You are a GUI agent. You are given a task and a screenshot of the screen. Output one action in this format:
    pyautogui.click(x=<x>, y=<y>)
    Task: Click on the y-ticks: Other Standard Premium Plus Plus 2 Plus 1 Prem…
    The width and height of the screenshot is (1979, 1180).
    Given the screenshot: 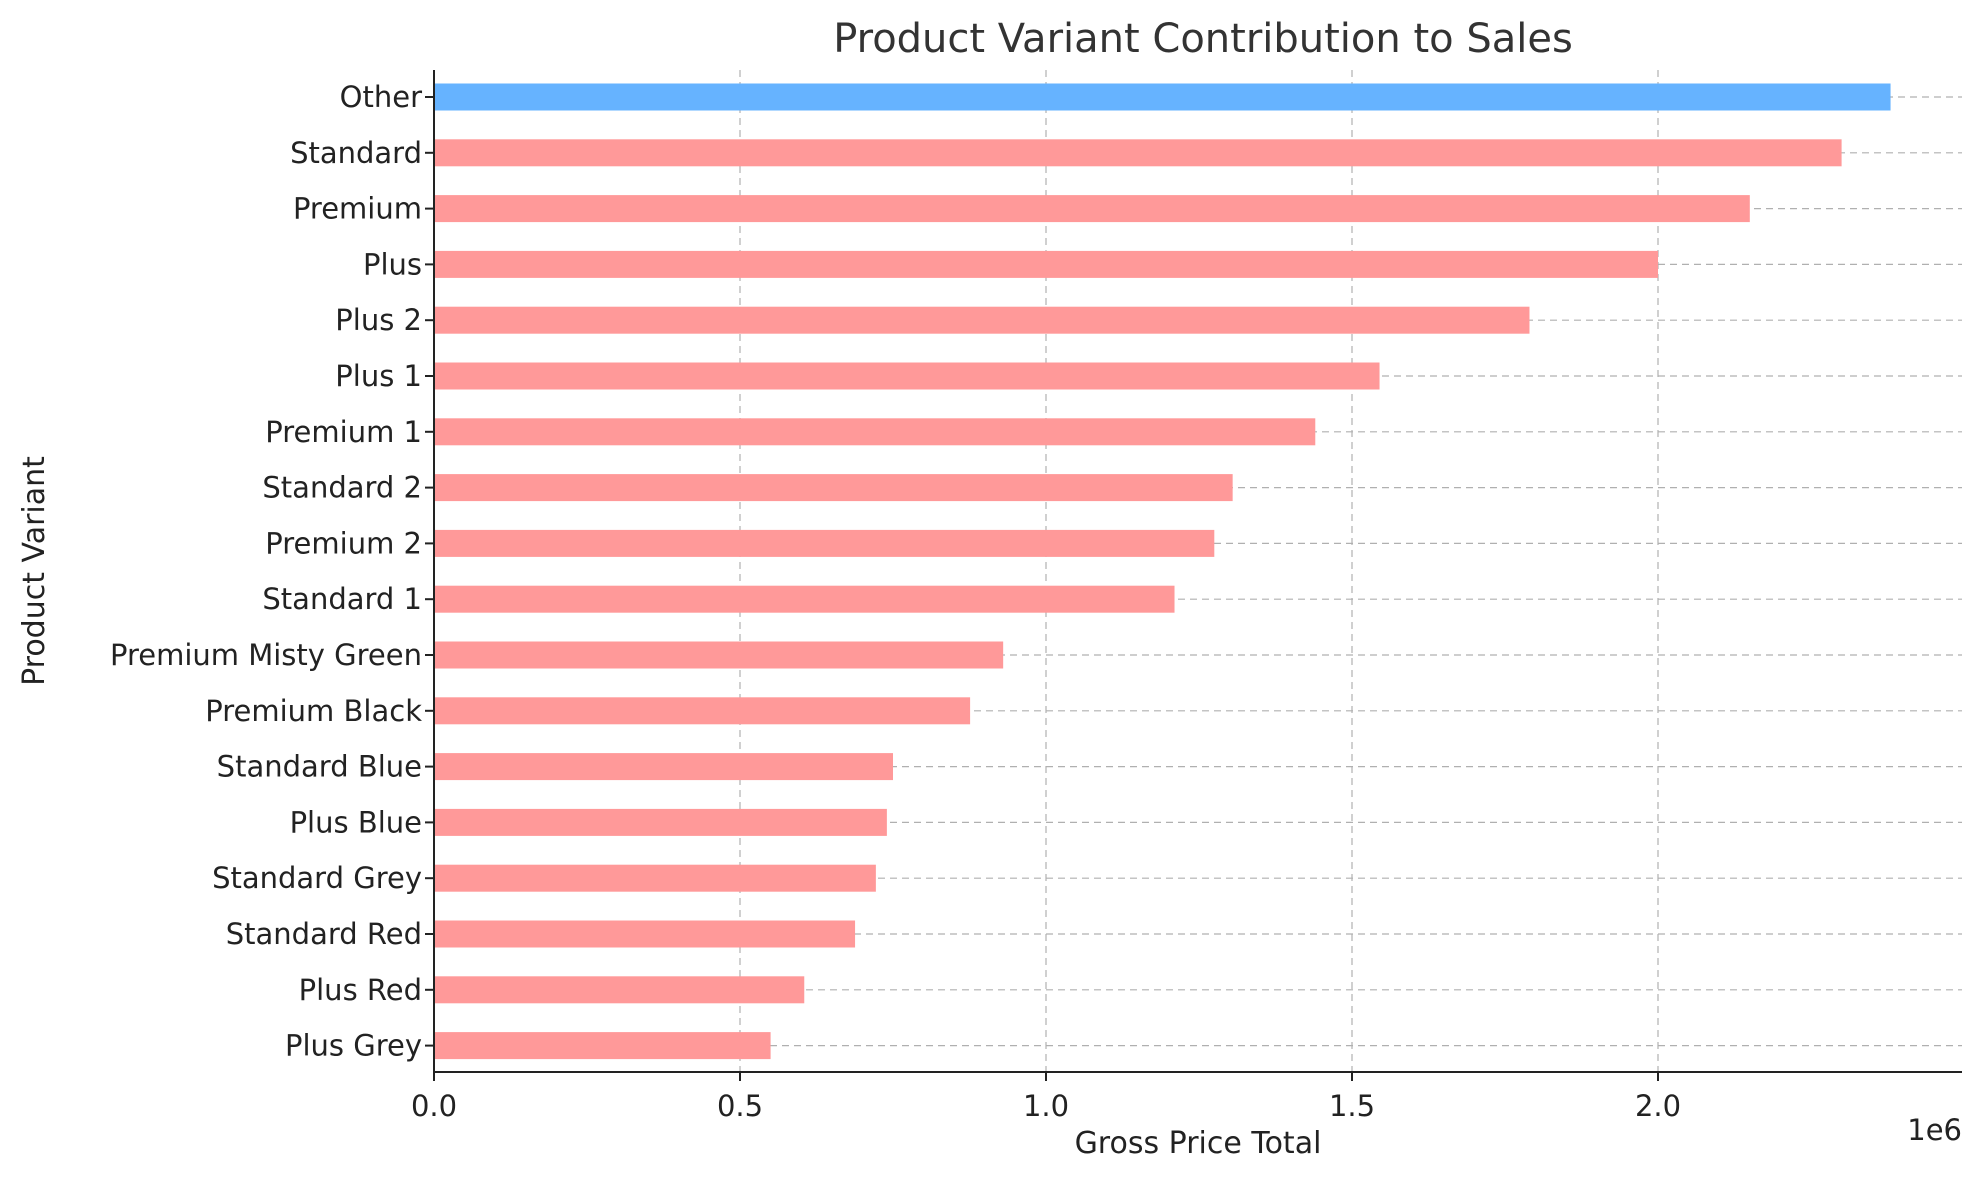 What is the action you would take?
    pyautogui.click(x=272, y=571)
    